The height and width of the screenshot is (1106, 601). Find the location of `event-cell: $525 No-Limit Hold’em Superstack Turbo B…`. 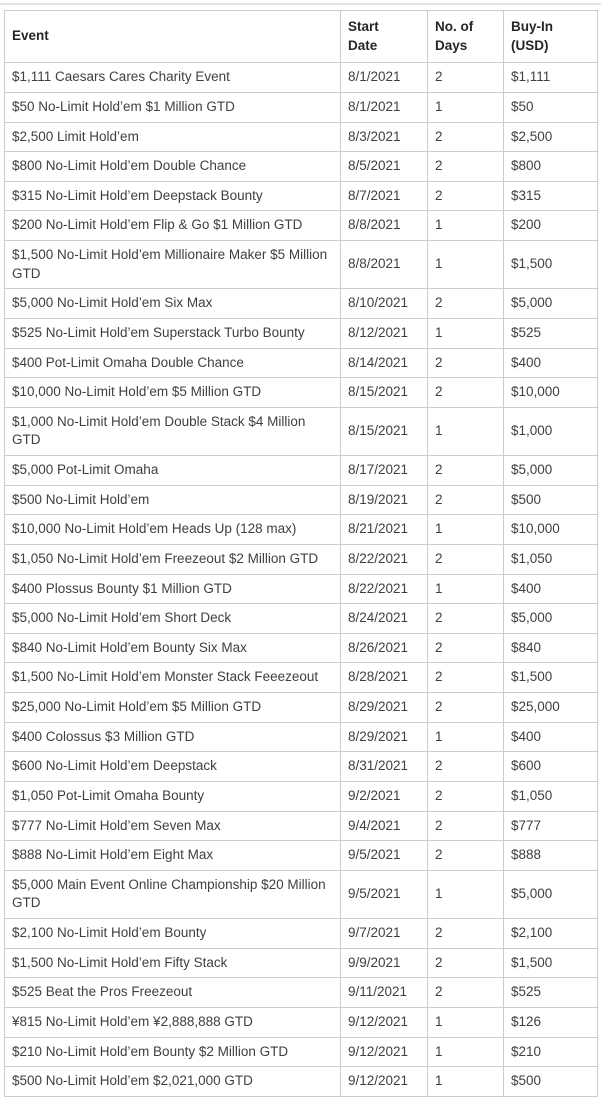

event-cell: $525 No-Limit Hold’em Superstack Turbo B… is located at coordinates (172, 333).